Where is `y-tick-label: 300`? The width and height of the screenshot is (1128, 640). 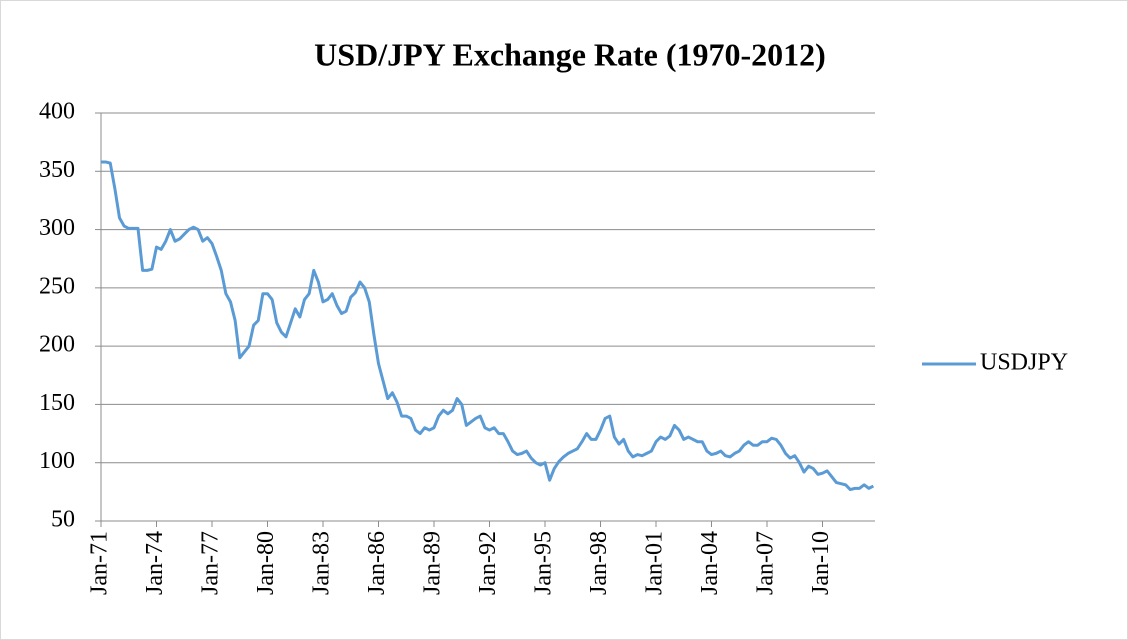 y-tick-label: 300 is located at coordinates (57, 228).